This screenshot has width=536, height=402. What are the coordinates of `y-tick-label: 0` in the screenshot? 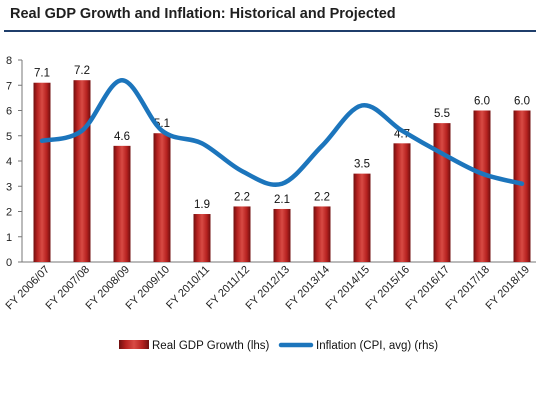 It's located at (9, 263).